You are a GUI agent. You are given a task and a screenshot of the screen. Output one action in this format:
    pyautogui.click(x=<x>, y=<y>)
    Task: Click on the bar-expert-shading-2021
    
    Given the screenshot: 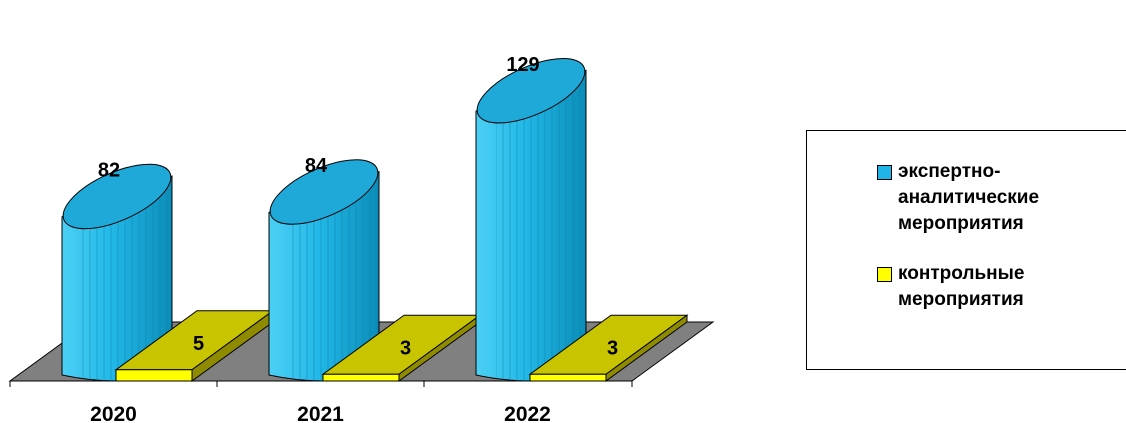 What is the action you would take?
    pyautogui.click(x=334, y=276)
    